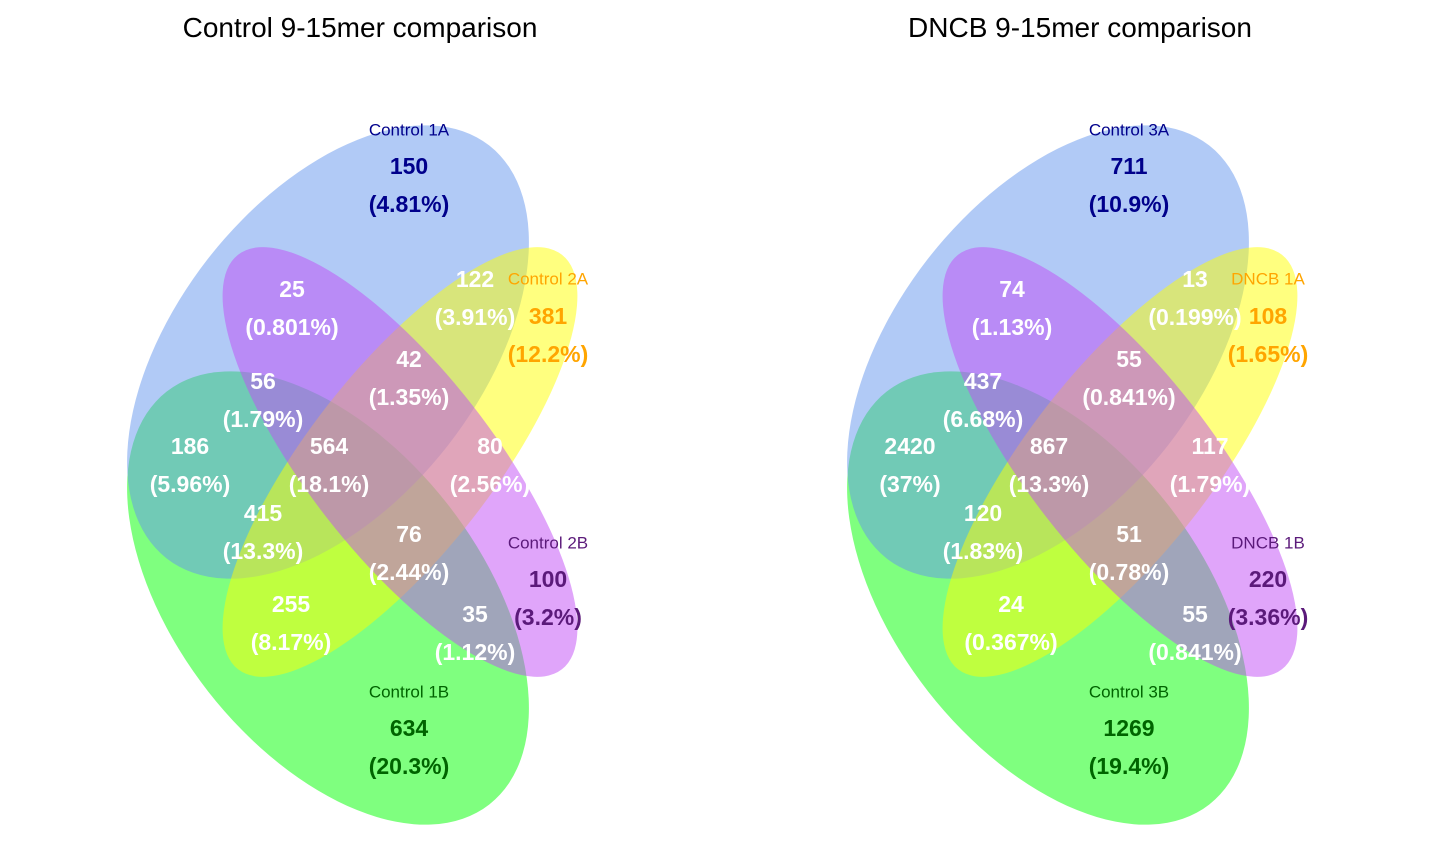 This screenshot has height=864, width=1440. What do you see at coordinates (983, 551) in the screenshot?
I see `region-percent: (1.83%)` at bounding box center [983, 551].